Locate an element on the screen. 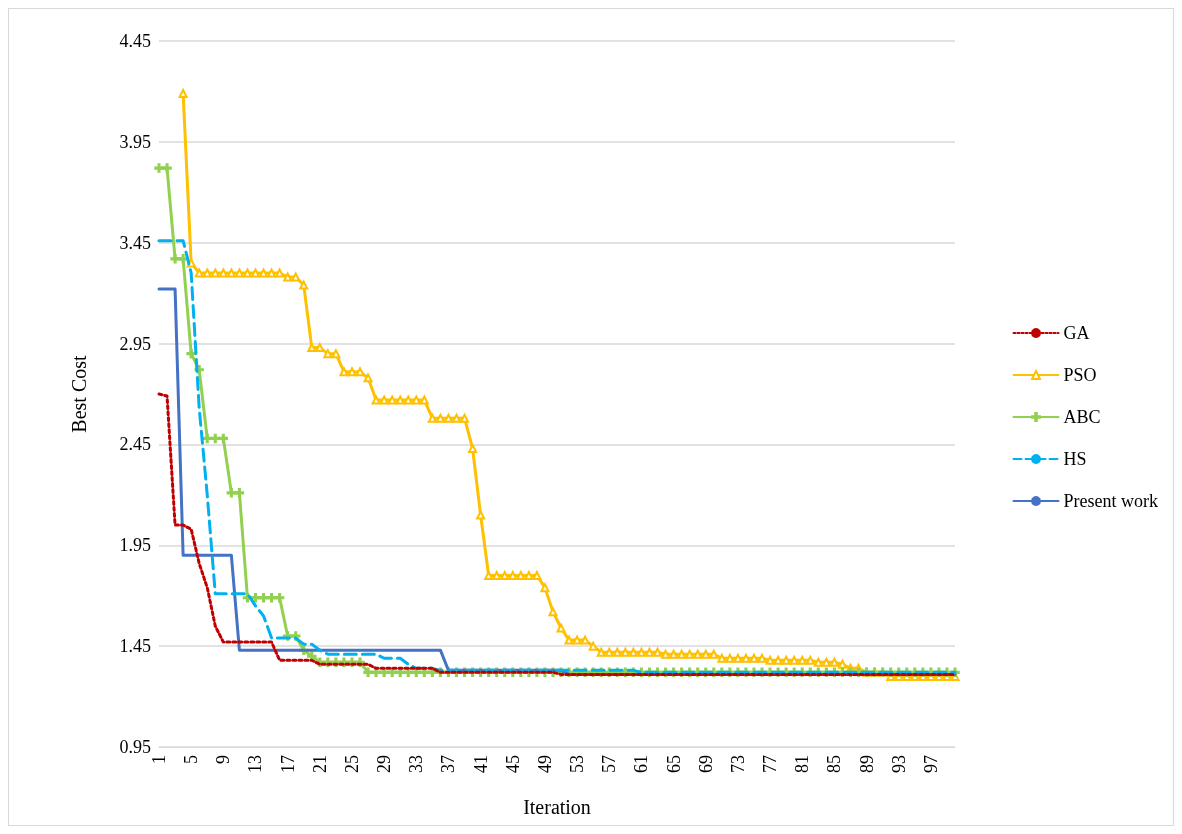 The image size is (1182, 834). y-tick-label: 1.45 is located at coordinates (135, 646).